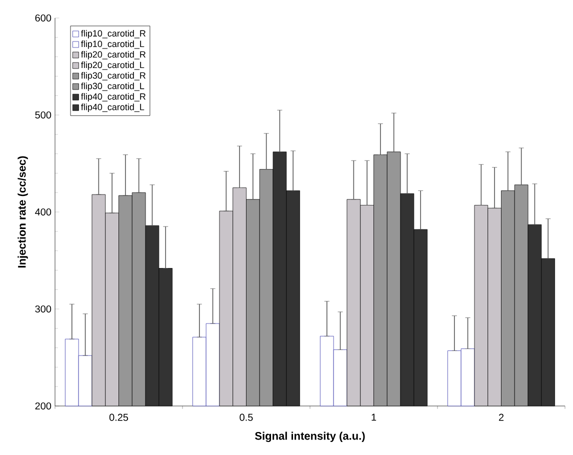 The height and width of the screenshot is (455, 573). I want to click on legend-label: flip30_carotid_L, so click(112, 86).